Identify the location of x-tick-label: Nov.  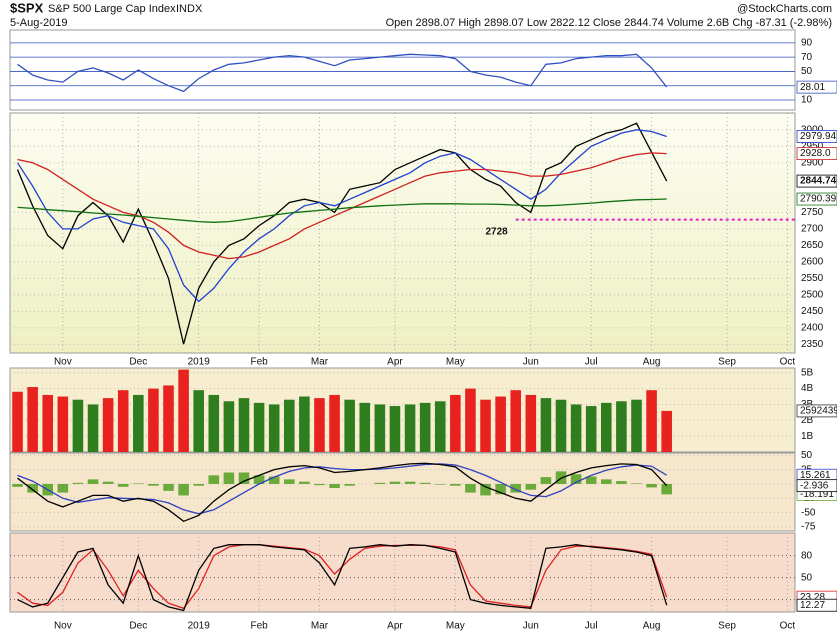
(63, 626).